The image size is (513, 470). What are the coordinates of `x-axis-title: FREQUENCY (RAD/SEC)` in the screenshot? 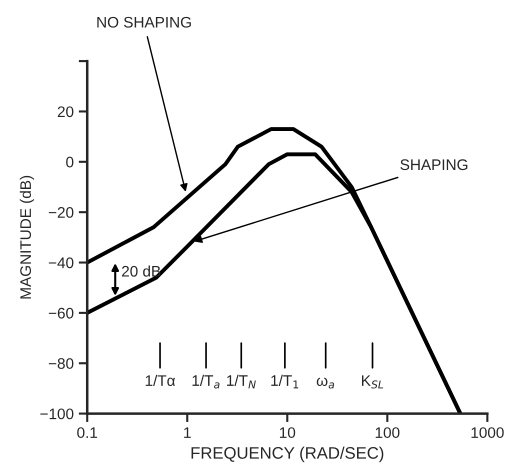 It's located at (288, 454).